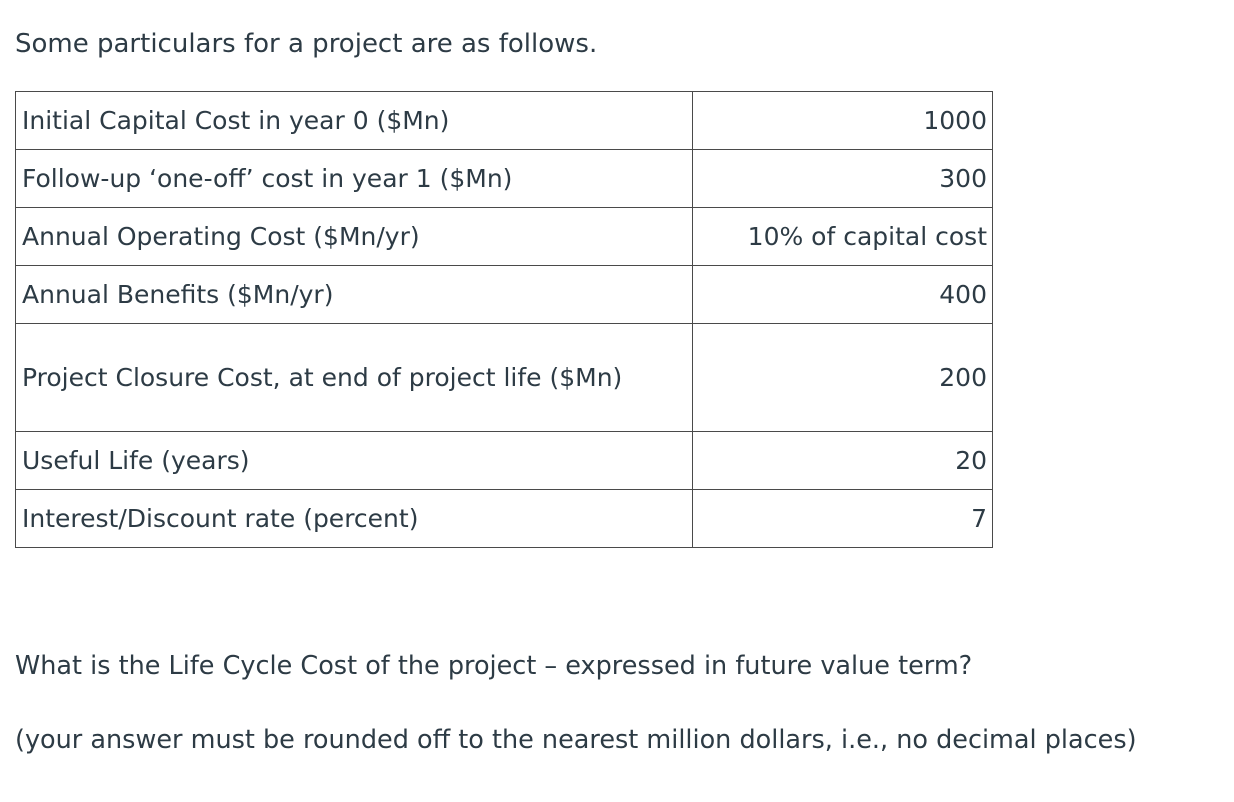 Image resolution: width=1234 pixels, height=802 pixels. What do you see at coordinates (842, 294) in the screenshot?
I see `row-value: 400` at bounding box center [842, 294].